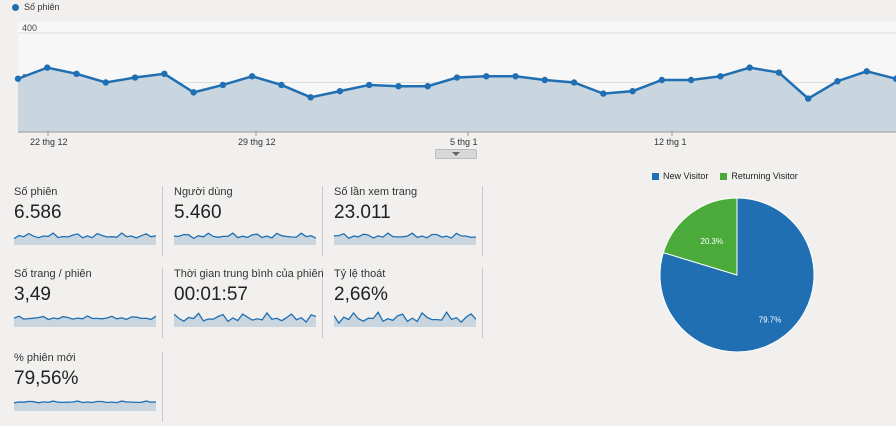 This screenshot has height=426, width=896. What do you see at coordinates (42, 7) in the screenshot?
I see `sessions-legend-label: Số phiên` at bounding box center [42, 7].